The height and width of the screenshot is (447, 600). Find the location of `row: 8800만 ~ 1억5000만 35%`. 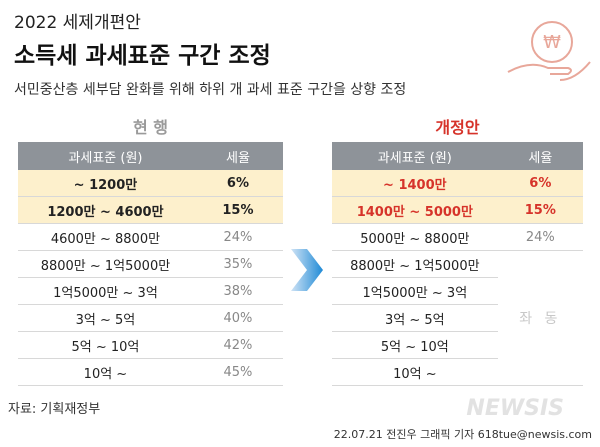

row: 8800만 ~ 1억5000만 35% is located at coordinates (150, 264).